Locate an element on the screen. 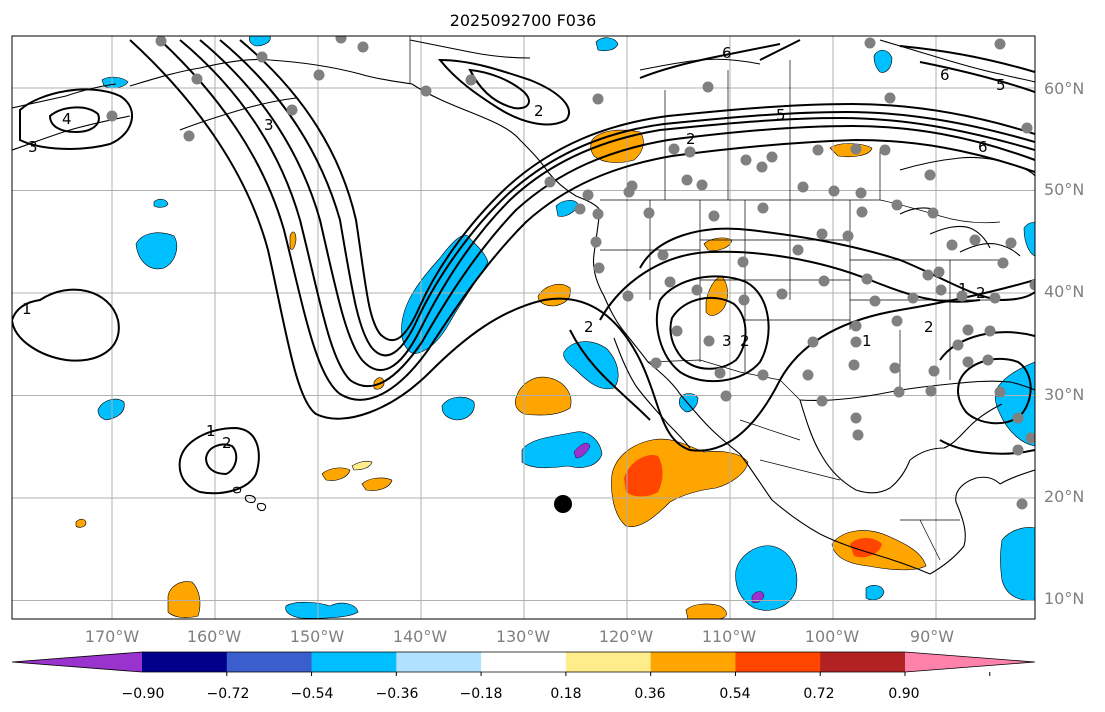  longitude-label: 170°W is located at coordinates (112, 636).